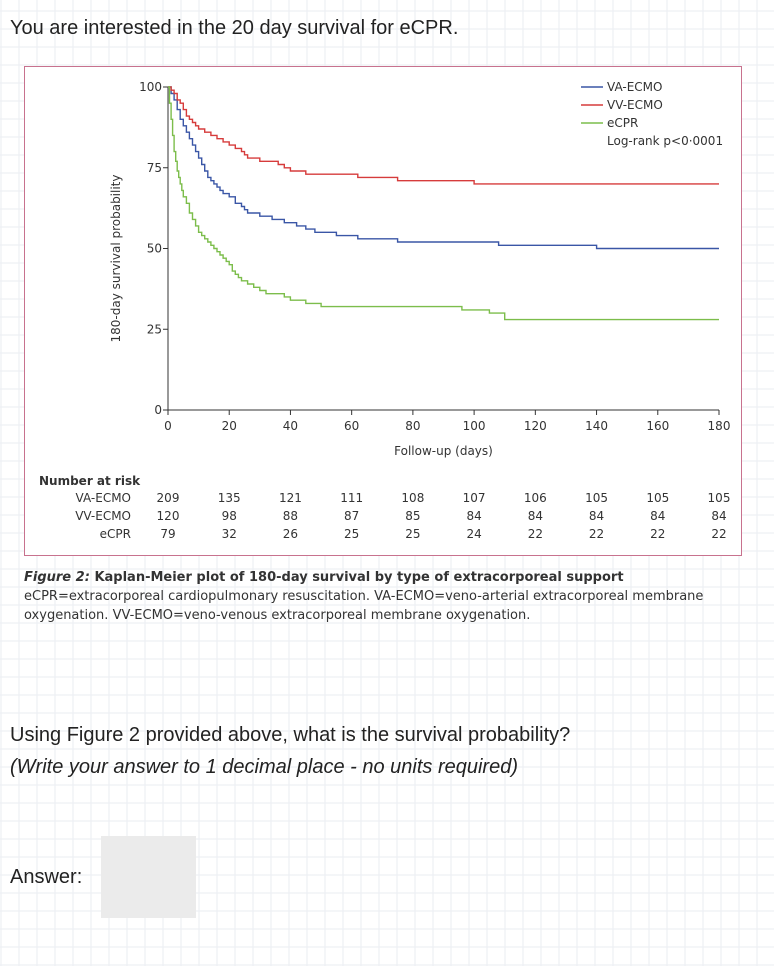 The image size is (774, 966). Describe the element at coordinates (412, 426) in the screenshot. I see `x-tick-label-80: 80` at that location.